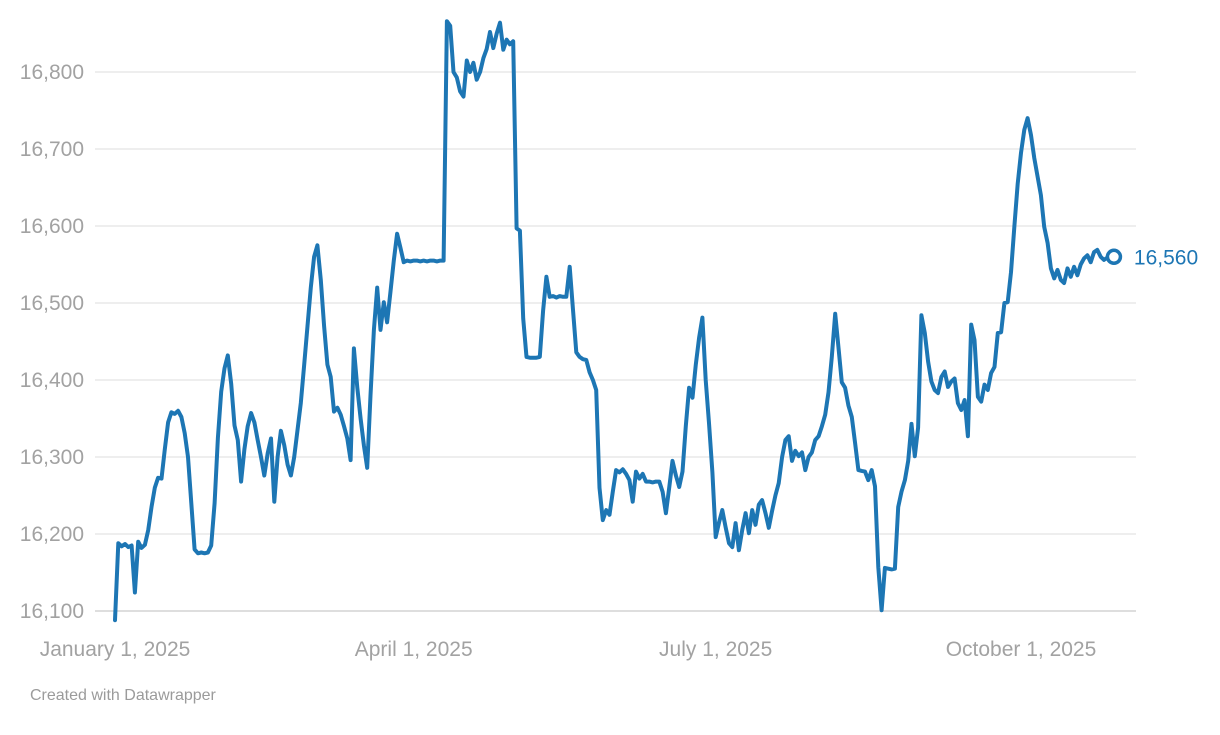 The image size is (1220, 735). Describe the element at coordinates (52, 380) in the screenshot. I see `y-tick-label: 16,400` at that location.